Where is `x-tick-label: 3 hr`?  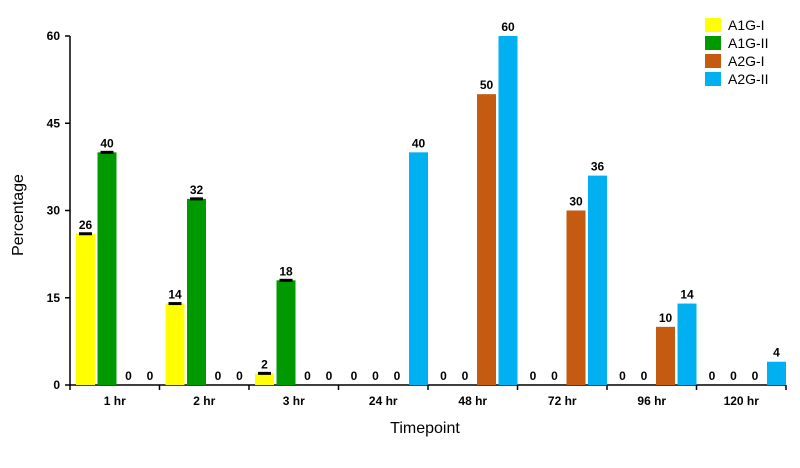 x-tick-label: 3 hr is located at coordinates (294, 401).